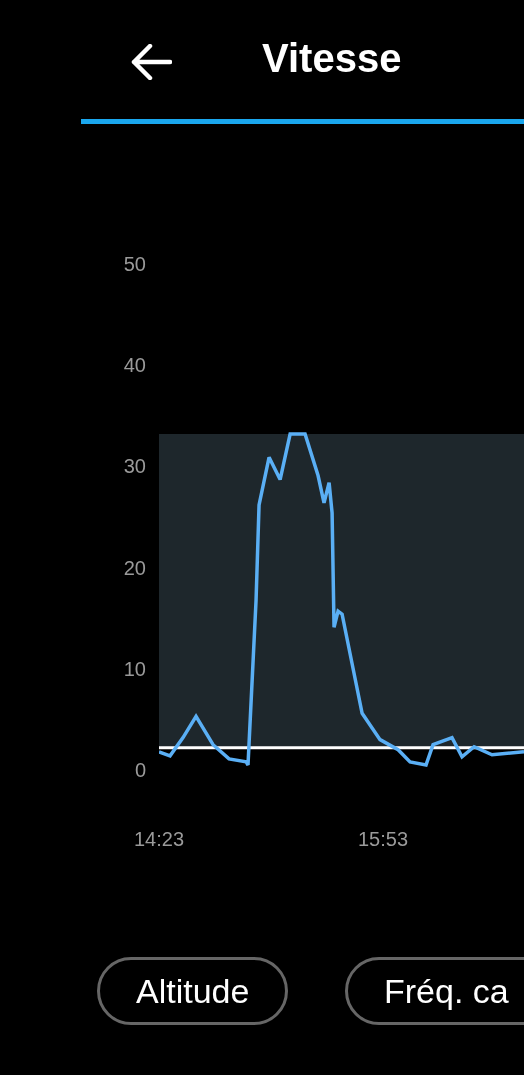 This screenshot has height=1075, width=524. I want to click on text: Altitude, so click(193, 991).